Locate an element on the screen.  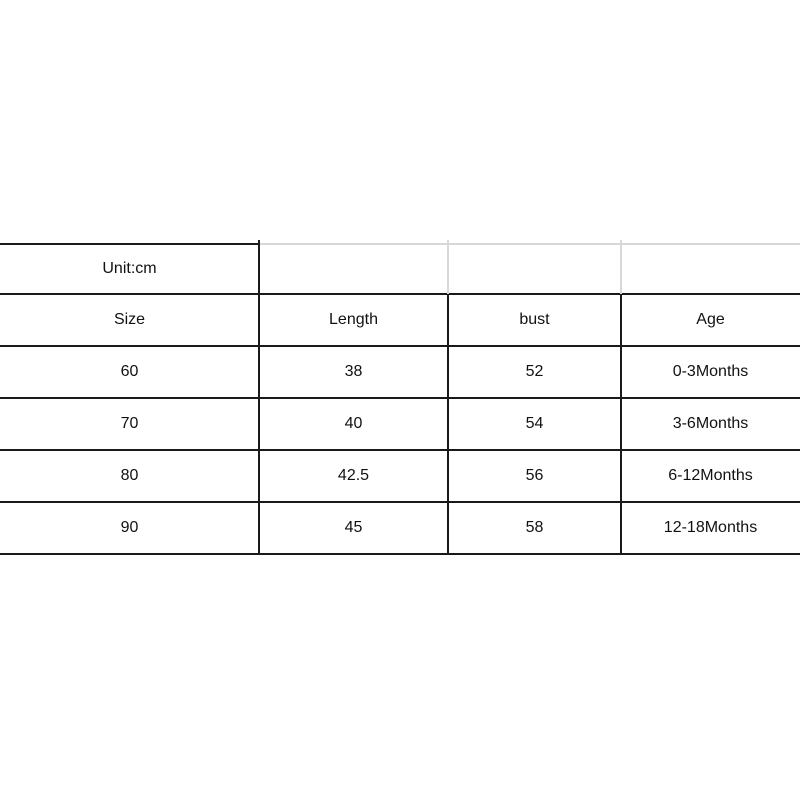
border-top-empty is located at coordinates (530, 244).